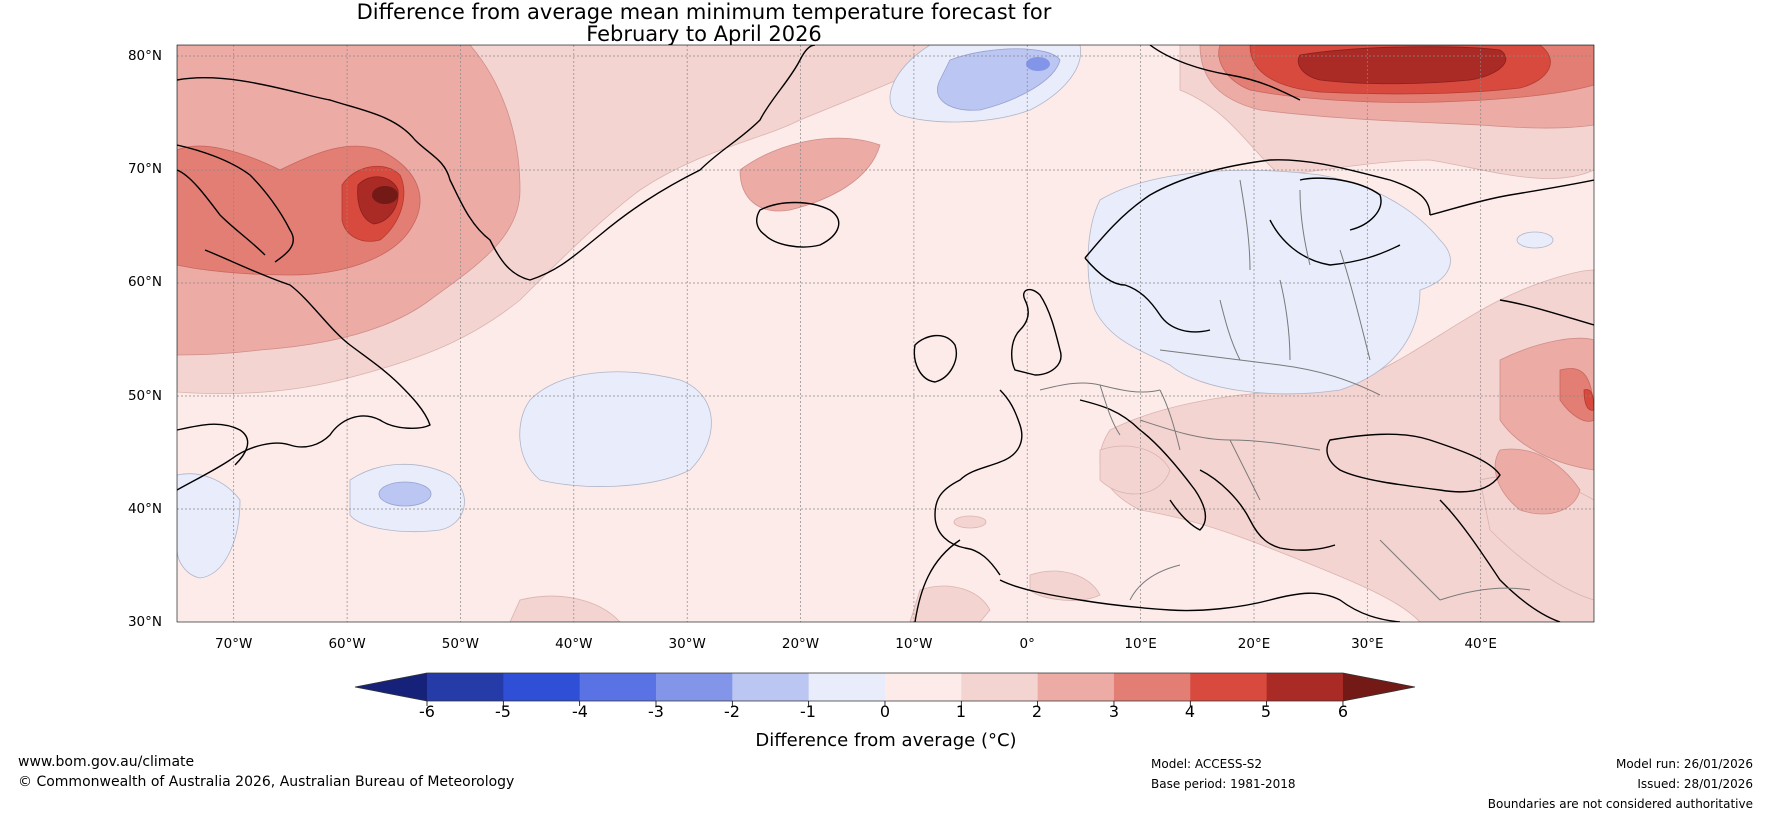 Image resolution: width=1770 pixels, height=816 pixels. Describe the element at coordinates (1378, 687) in the screenshot. I see `colorbar-over-arrow` at that location.